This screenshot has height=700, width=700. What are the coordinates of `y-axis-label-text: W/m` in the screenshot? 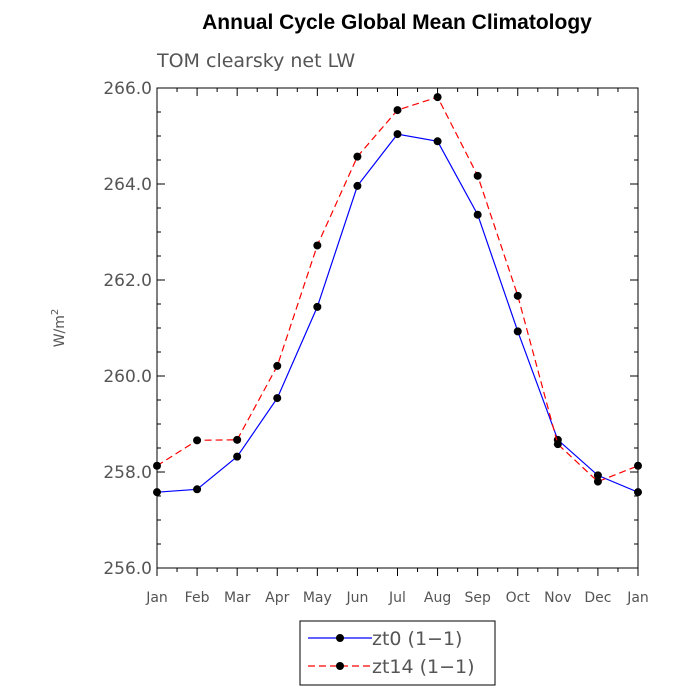 It's located at (60, 331).